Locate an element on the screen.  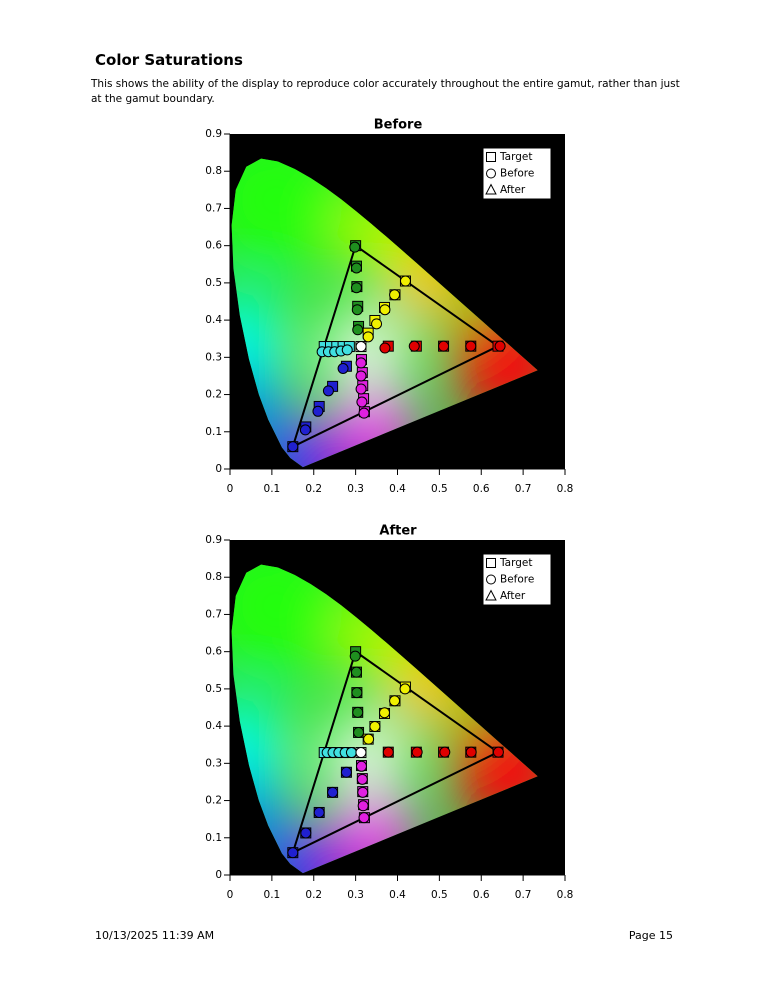
footer-page: Page 15 is located at coordinates (650, 935).